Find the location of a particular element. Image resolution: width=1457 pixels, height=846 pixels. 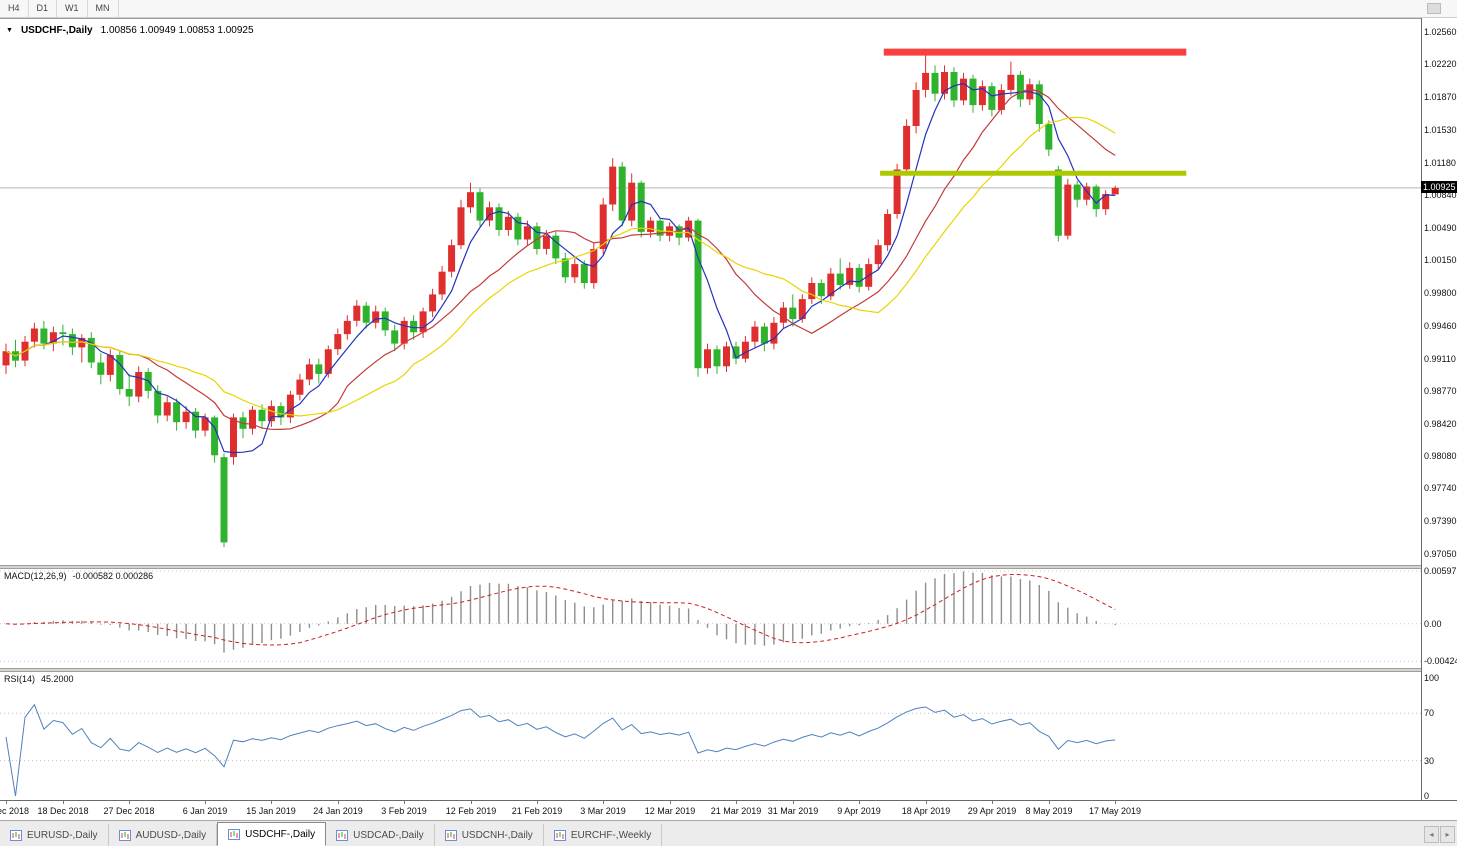

chart-dropdown-icon: ▼ is located at coordinates (9, 30).